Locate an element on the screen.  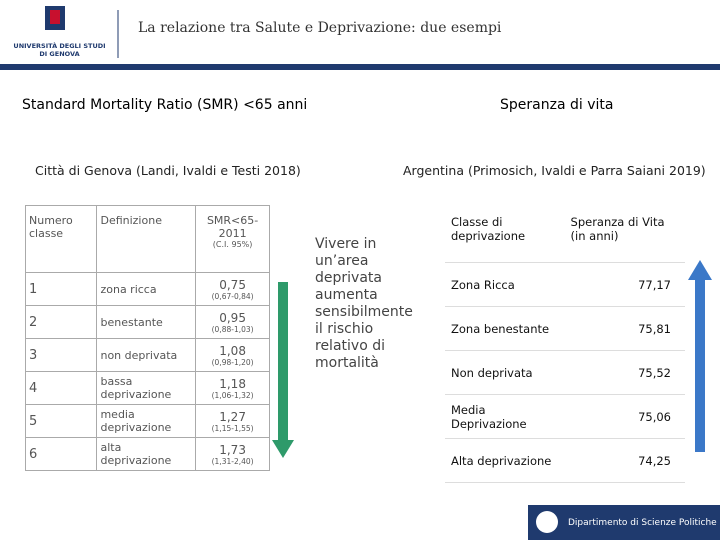
table-row: 4 bassa deprivazione 1,18 (1,06-1,32) is located at coordinates (147, 388).